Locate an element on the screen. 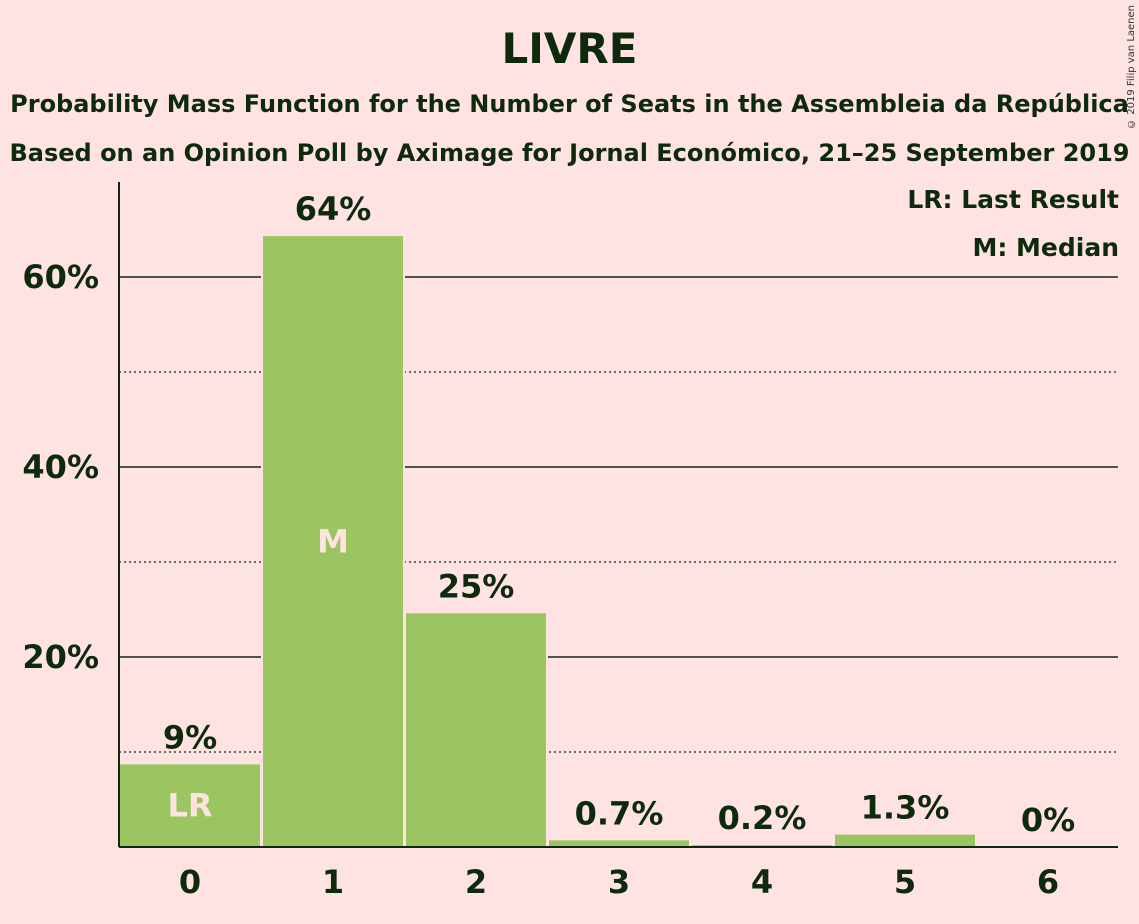 Image resolution: width=1139 pixels, height=924 pixels. data-label-3: 0.7% is located at coordinates (619, 813).